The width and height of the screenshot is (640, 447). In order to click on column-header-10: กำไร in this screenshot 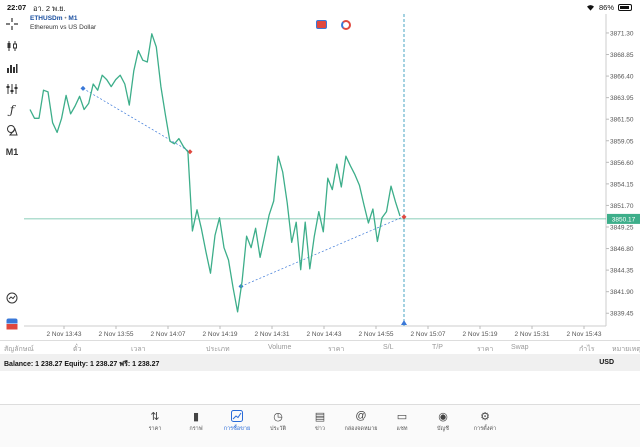, I will do `click(587, 349)`.